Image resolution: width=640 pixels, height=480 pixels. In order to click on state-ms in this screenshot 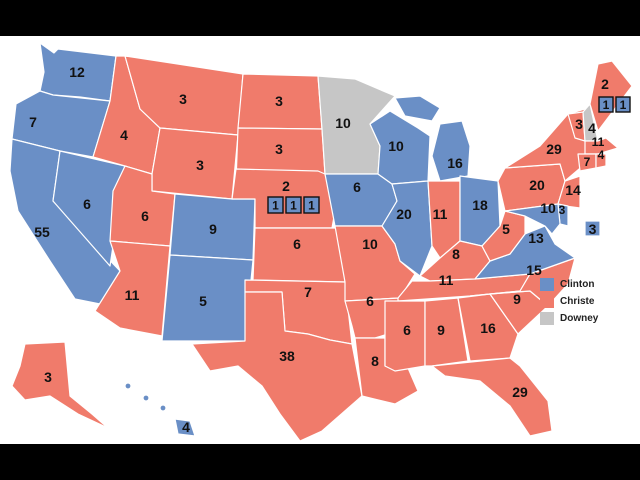, I will do `click(405, 336)`.